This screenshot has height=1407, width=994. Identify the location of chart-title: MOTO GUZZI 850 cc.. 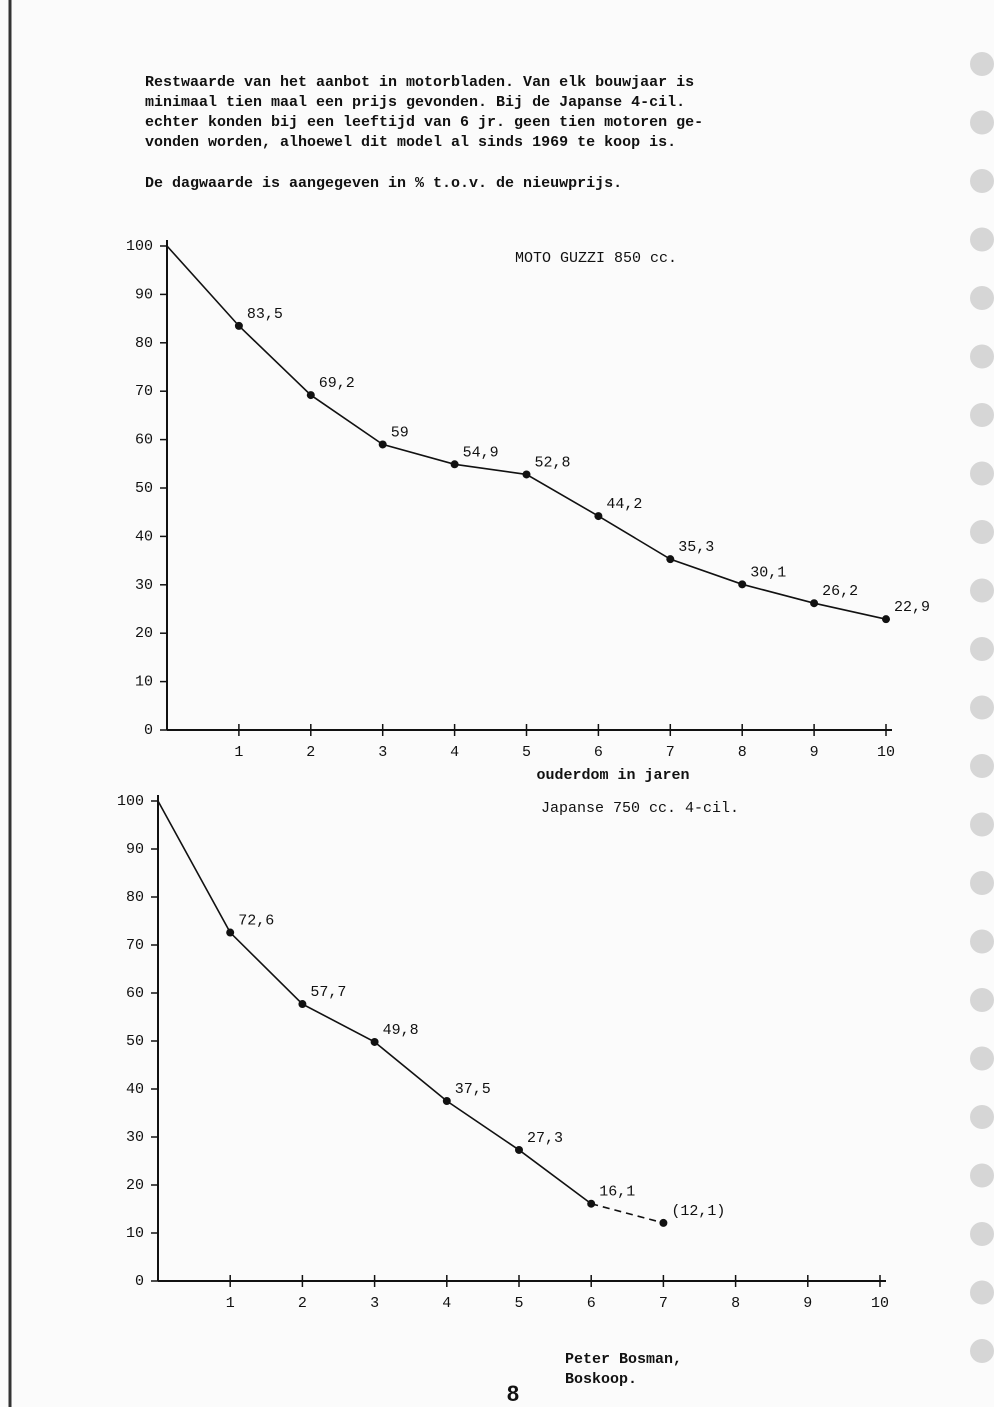
(596, 258).